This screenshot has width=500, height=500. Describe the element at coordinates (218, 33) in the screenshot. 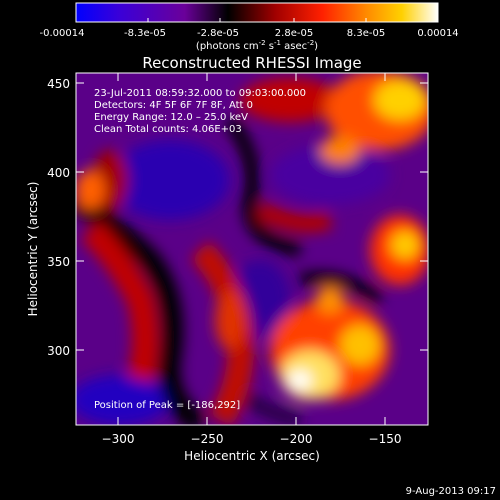

I see `colorbar-tick-label: -2.8e-05` at that location.